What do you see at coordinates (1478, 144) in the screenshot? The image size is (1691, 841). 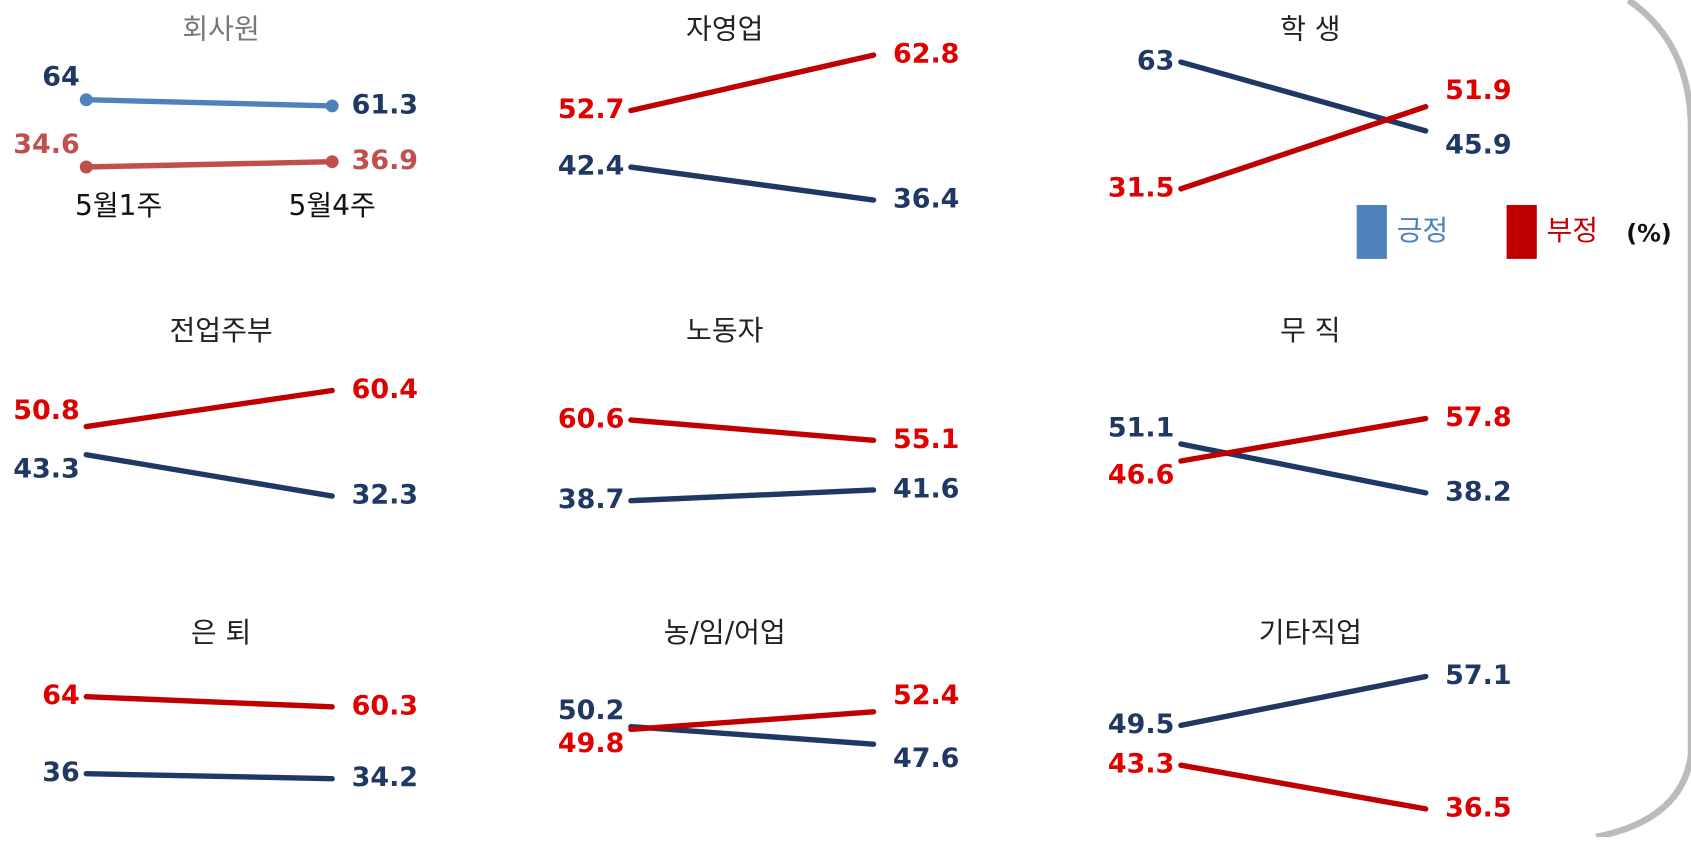 I see `value-label: 45.9` at bounding box center [1478, 144].